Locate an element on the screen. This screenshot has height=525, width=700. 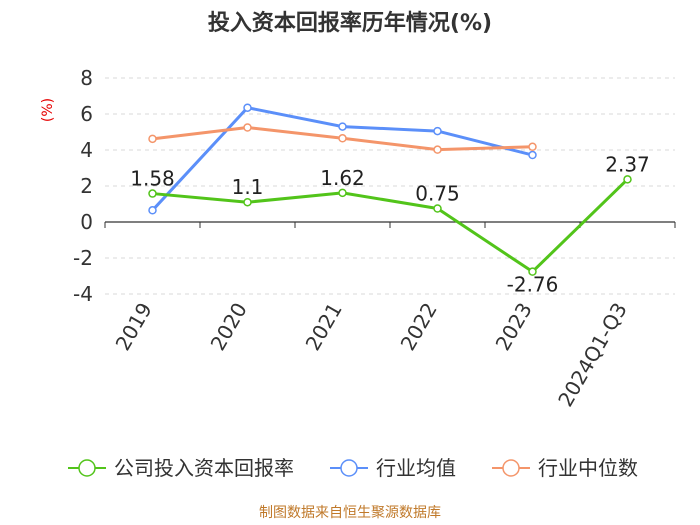
x-tick-label: 2021 is located at coordinates (324, 327).